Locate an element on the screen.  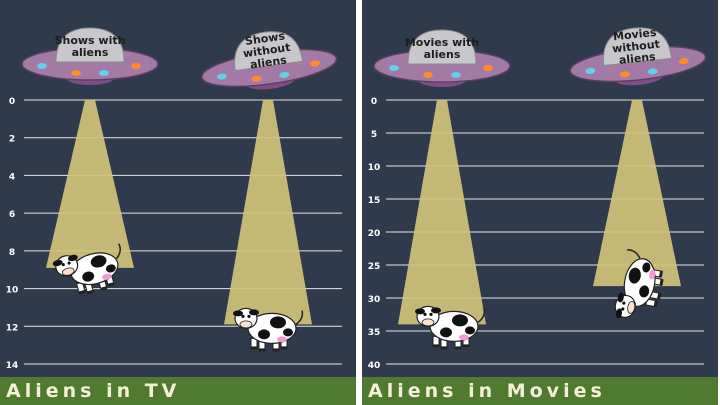
y-tick-label: 12 is located at coordinates (12, 328).